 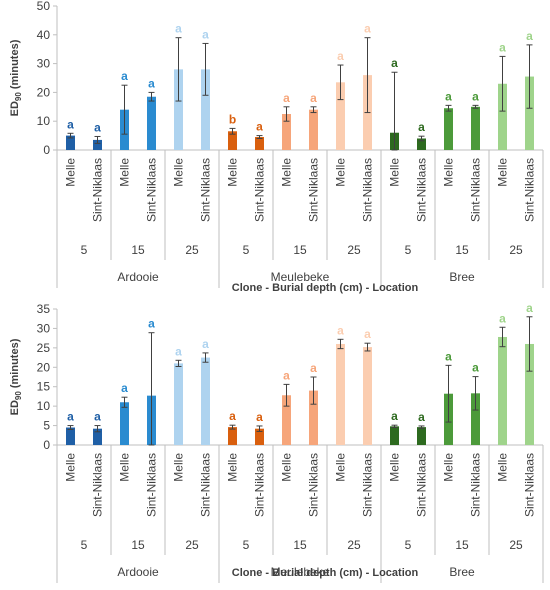 What do you see at coordinates (44, 6) in the screenshot?
I see `y-tick-label: 50` at bounding box center [44, 6].